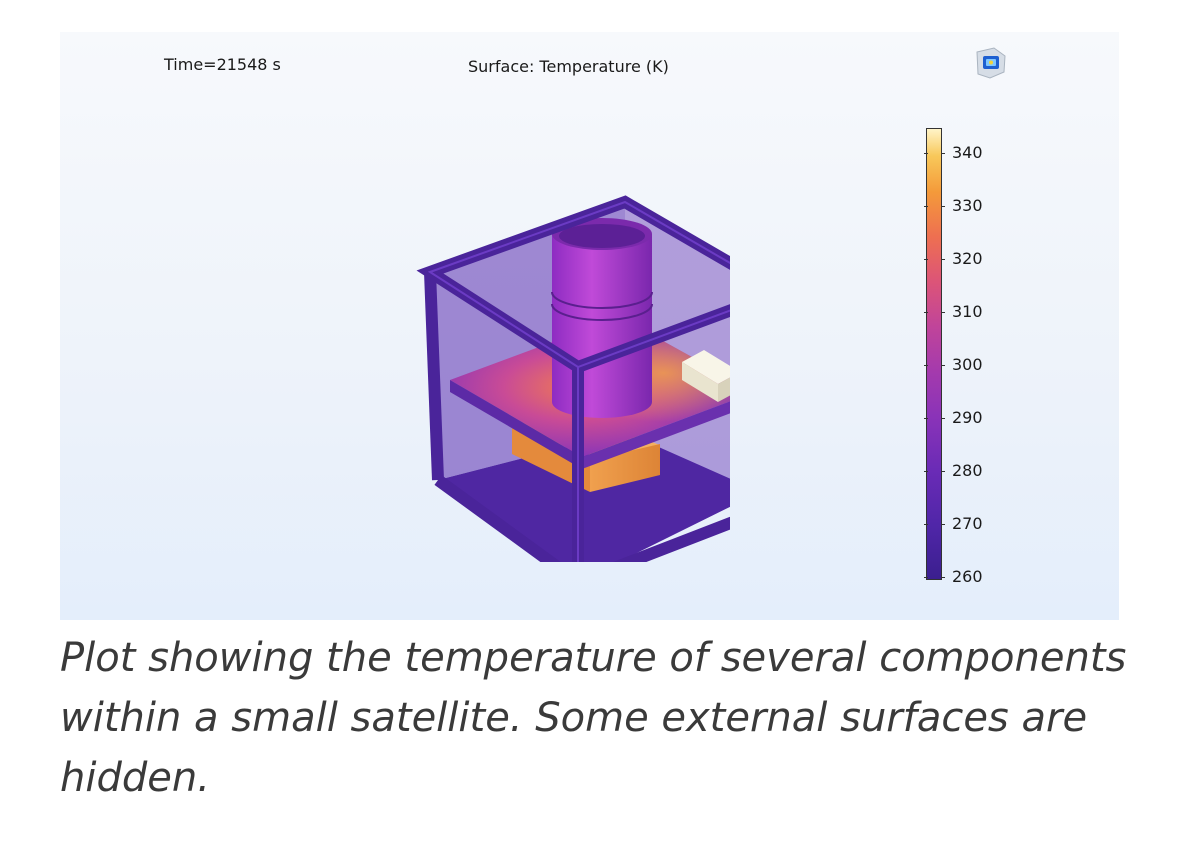  What do you see at coordinates (967, 364) in the screenshot?
I see `colorbar-tick-label: 300` at bounding box center [967, 364].